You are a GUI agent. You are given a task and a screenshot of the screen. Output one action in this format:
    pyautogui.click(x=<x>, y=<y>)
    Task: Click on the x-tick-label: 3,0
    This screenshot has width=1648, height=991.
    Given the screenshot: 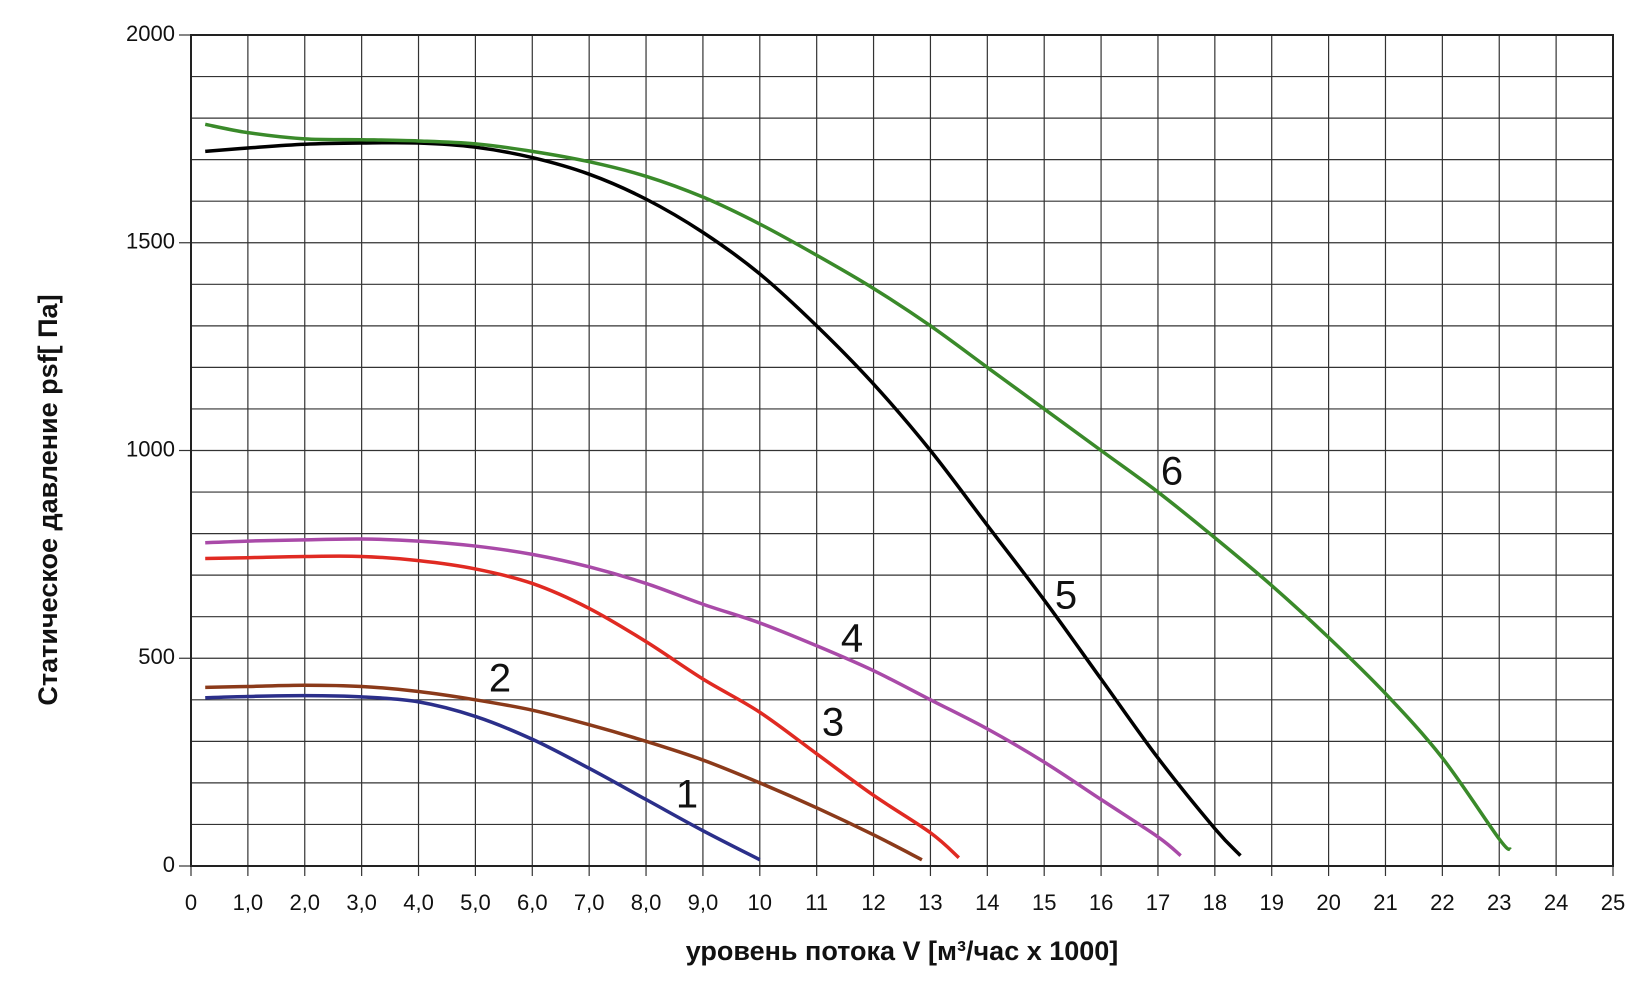 What is the action you would take?
    pyautogui.click(x=361, y=902)
    